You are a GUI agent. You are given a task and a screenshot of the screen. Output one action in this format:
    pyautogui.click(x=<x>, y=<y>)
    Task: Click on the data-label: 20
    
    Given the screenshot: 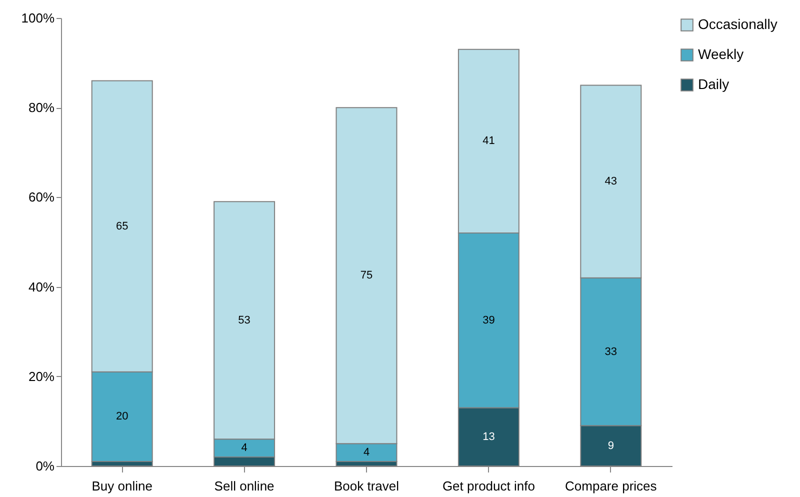 What is the action you would take?
    pyautogui.click(x=122, y=416)
    